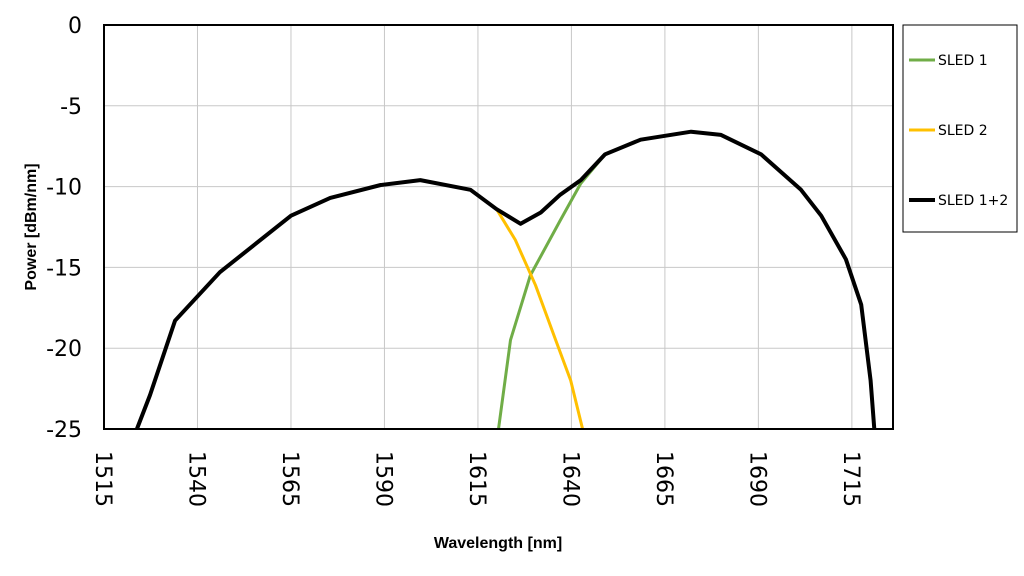 The width and height of the screenshot is (1024, 576). Describe the element at coordinates (498, 543) in the screenshot. I see `x-axis-label: Wavelength [nm]` at that location.